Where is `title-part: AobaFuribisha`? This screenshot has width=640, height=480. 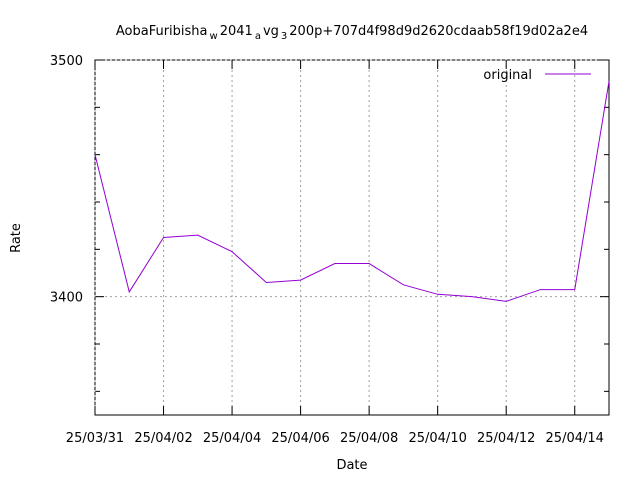 title-part: AobaFuribisha is located at coordinates (162, 31).